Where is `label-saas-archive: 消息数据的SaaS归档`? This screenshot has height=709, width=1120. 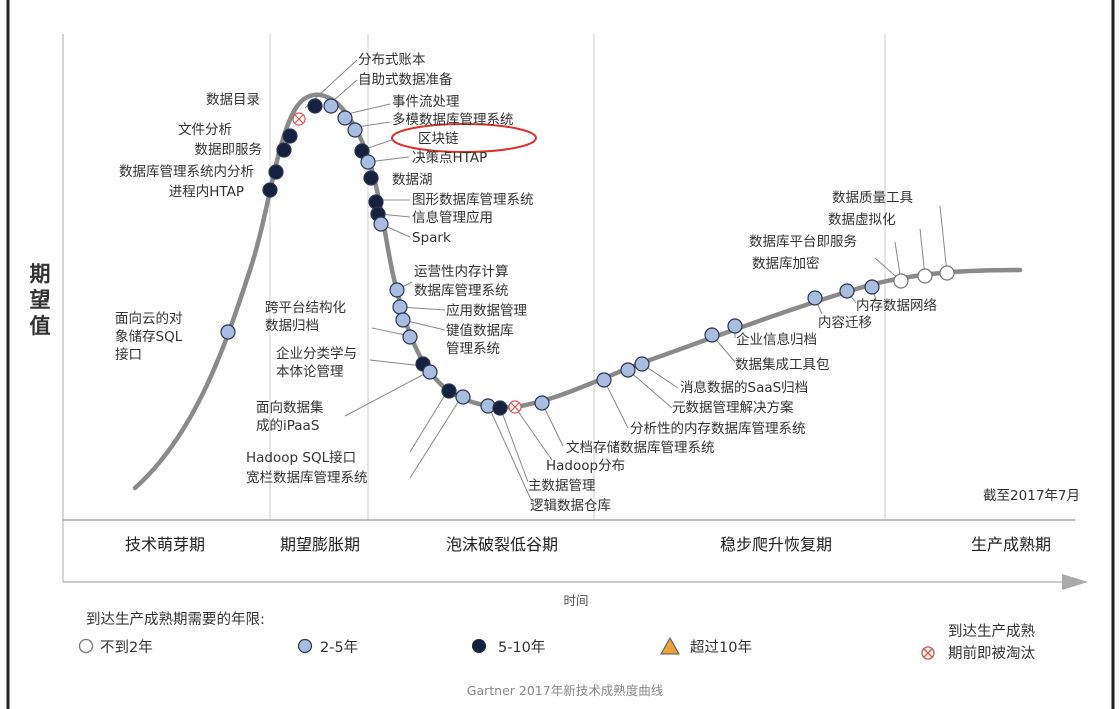 label-saas-archive: 消息数据的SaaS归档 is located at coordinates (744, 387).